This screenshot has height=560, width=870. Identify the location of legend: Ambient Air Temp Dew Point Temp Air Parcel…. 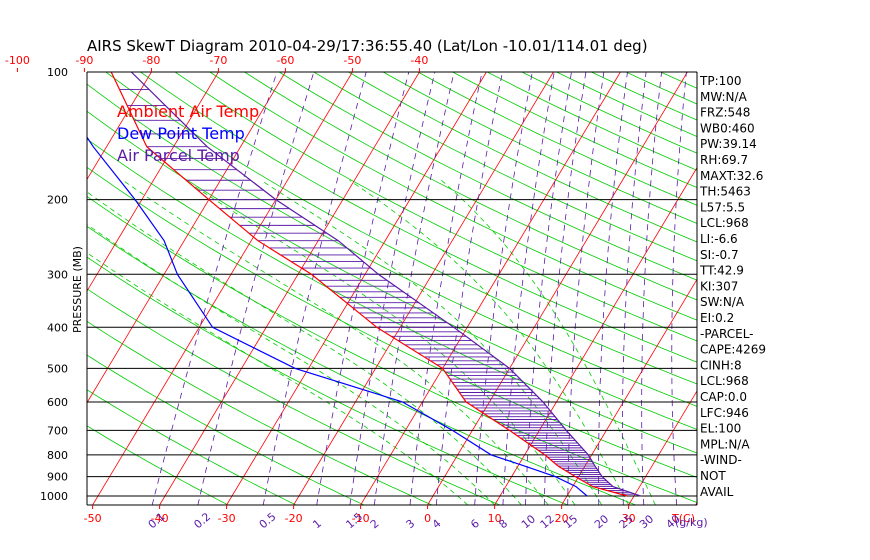
(188, 133).